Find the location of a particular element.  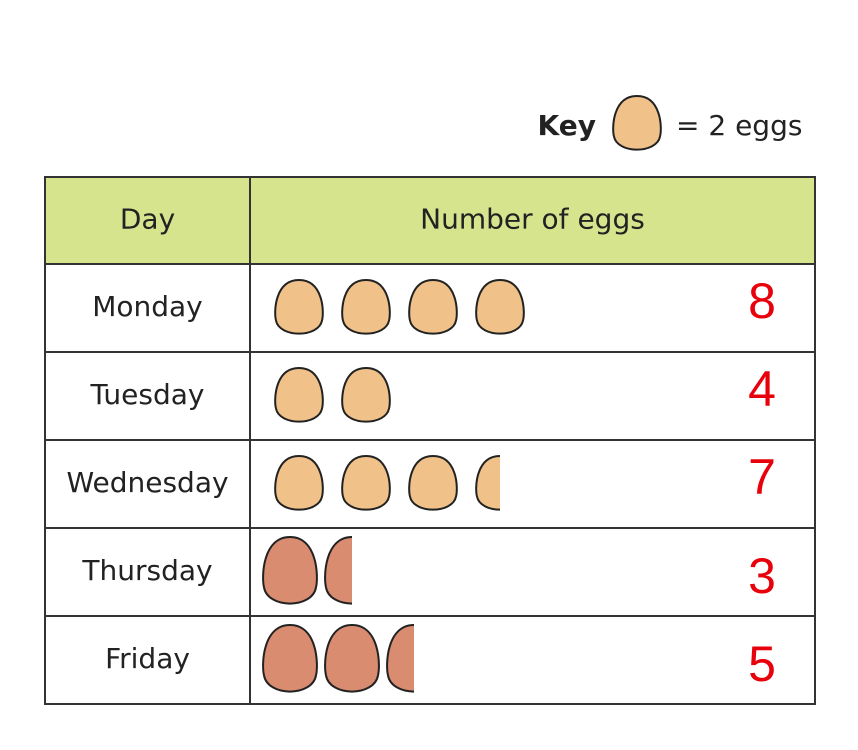

key-text: = 2 eggs is located at coordinates (739, 125).